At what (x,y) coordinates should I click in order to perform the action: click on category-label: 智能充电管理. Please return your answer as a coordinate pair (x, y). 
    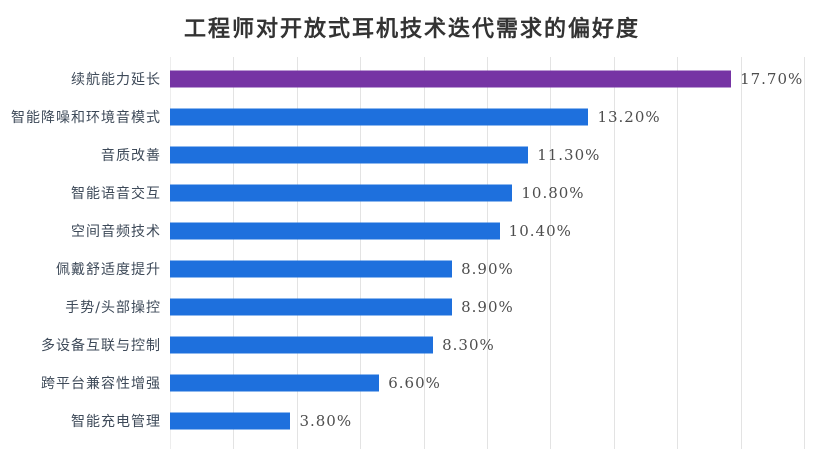
    Looking at the image, I should click on (116, 422).